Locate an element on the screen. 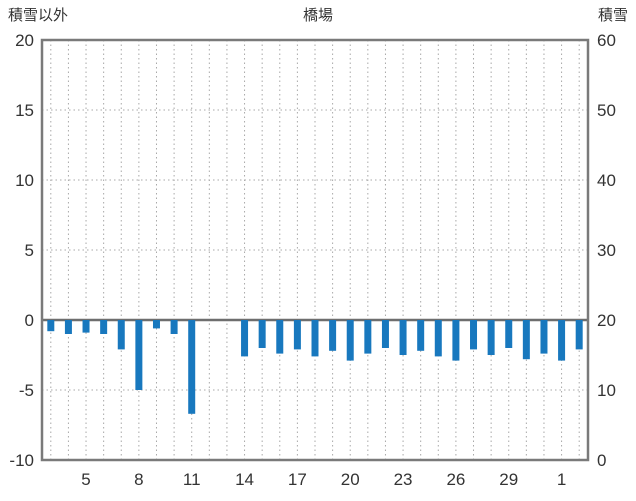 Image resolution: width=636 pixels, height=501 pixels. left-axis-tick-label: 5 is located at coordinates (29, 250).